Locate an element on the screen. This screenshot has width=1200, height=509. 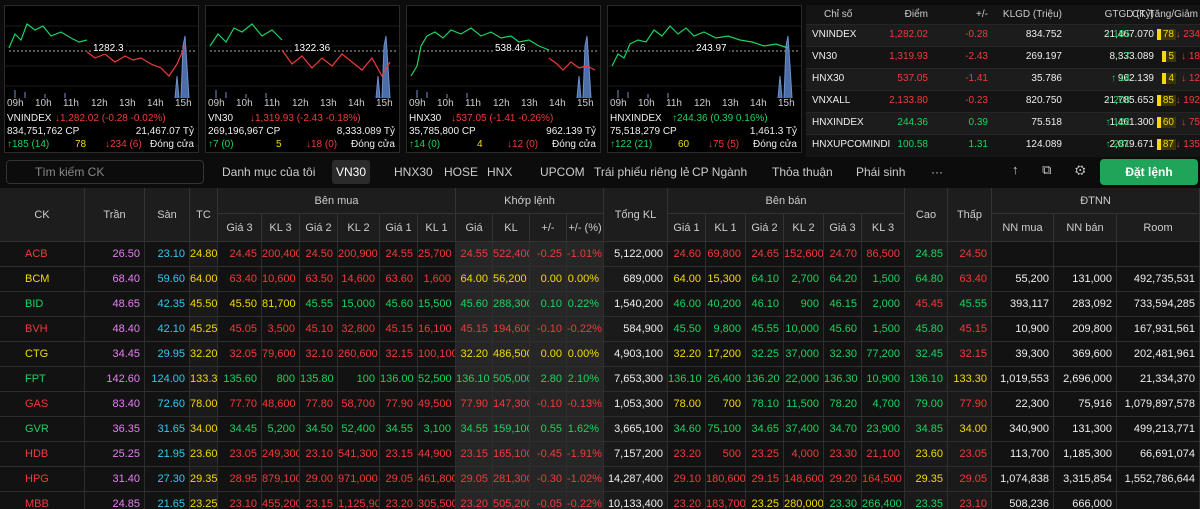
index-line-down is located at coordinates (572, 64).